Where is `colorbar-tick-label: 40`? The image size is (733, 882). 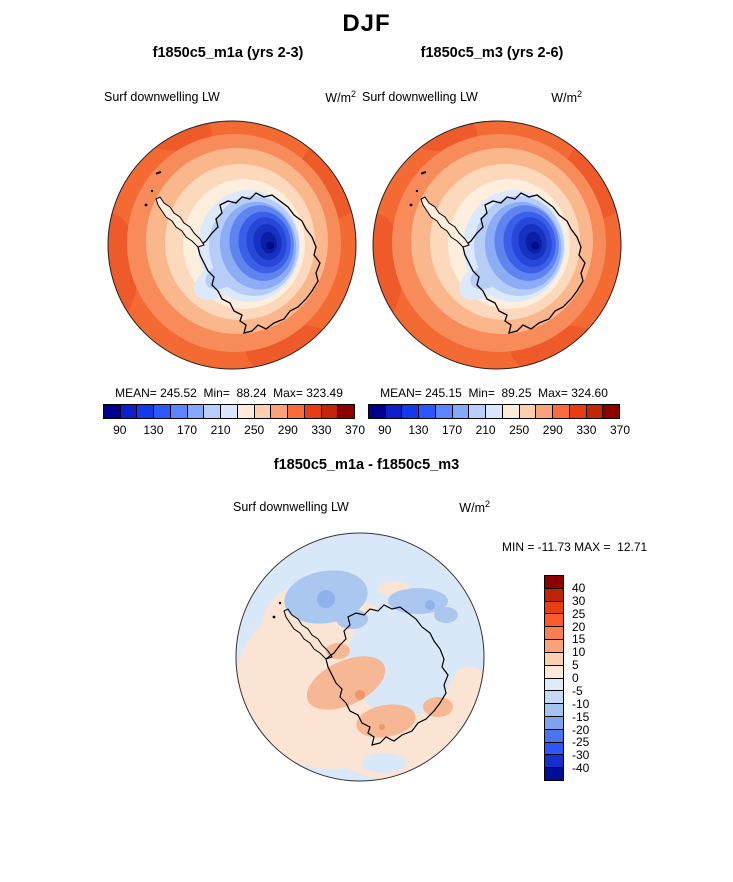
colorbar-tick-label: 40 is located at coordinates (579, 587).